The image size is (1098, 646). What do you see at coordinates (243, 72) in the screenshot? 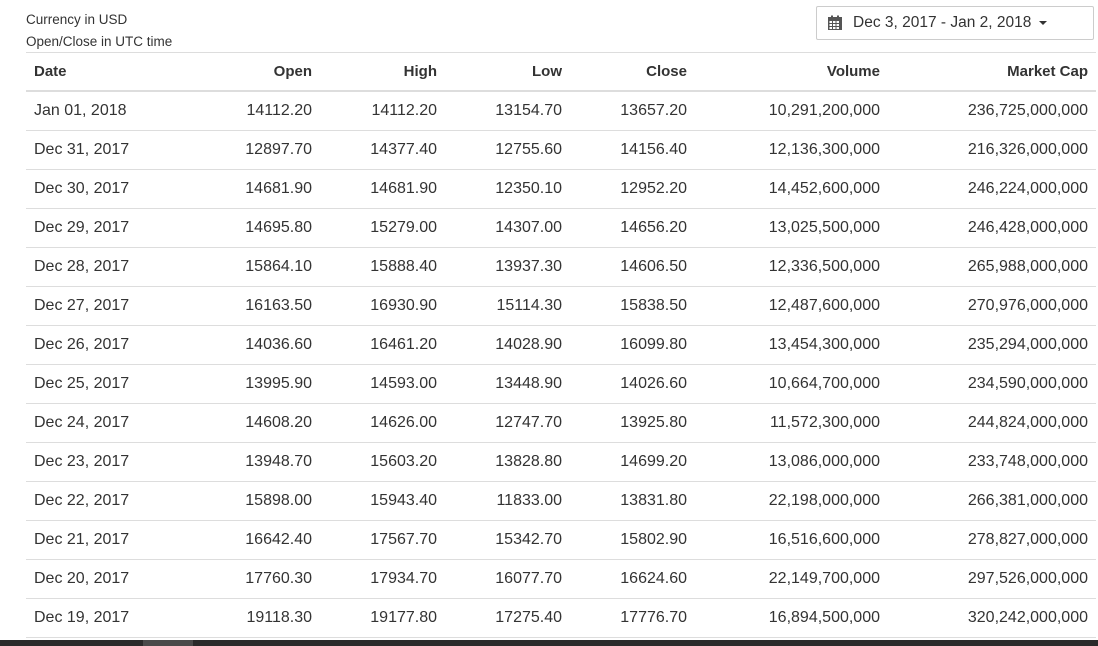
I see `column-header-open: Open` at bounding box center [243, 72].